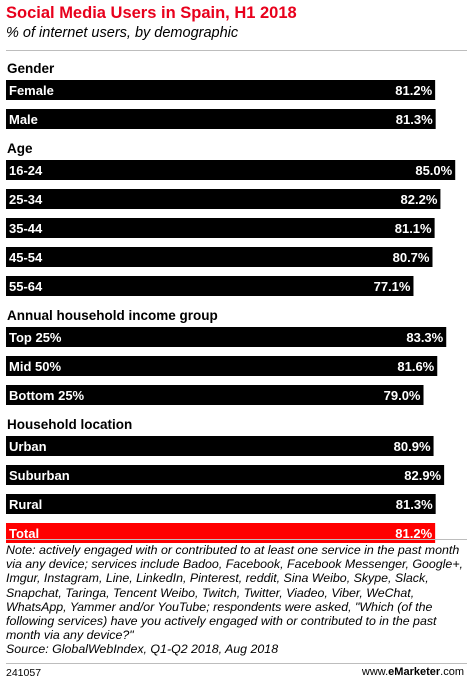  Describe the element at coordinates (112, 315) in the screenshot. I see `group-heading: Annual household income group` at that location.